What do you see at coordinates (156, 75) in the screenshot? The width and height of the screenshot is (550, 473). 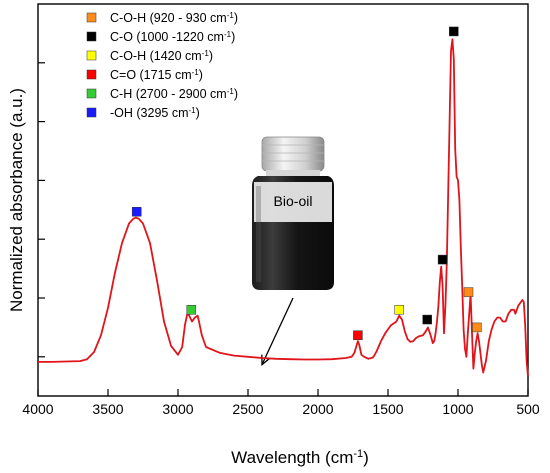 I see `legend-entry: C=O (1715 cm-1)` at bounding box center [156, 75].